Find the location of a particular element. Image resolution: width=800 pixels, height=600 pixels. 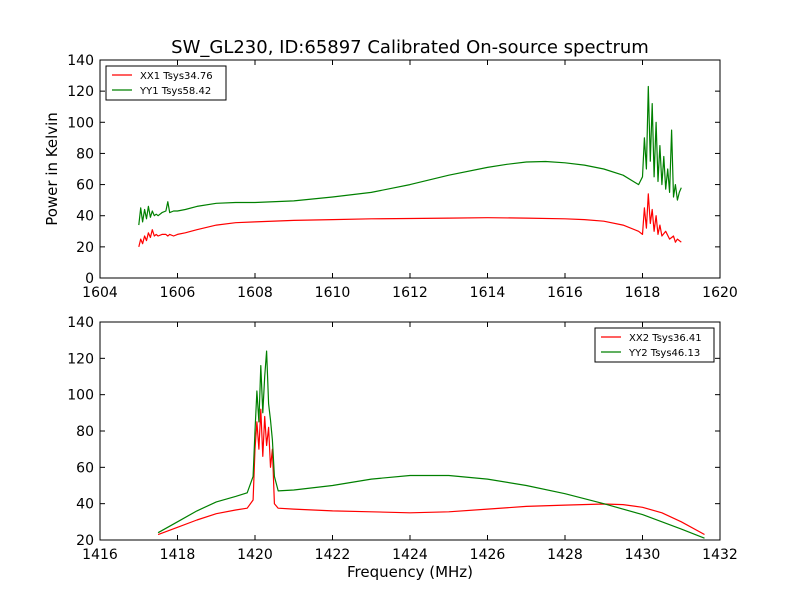

x-tick-label: 1618 is located at coordinates (643, 293).